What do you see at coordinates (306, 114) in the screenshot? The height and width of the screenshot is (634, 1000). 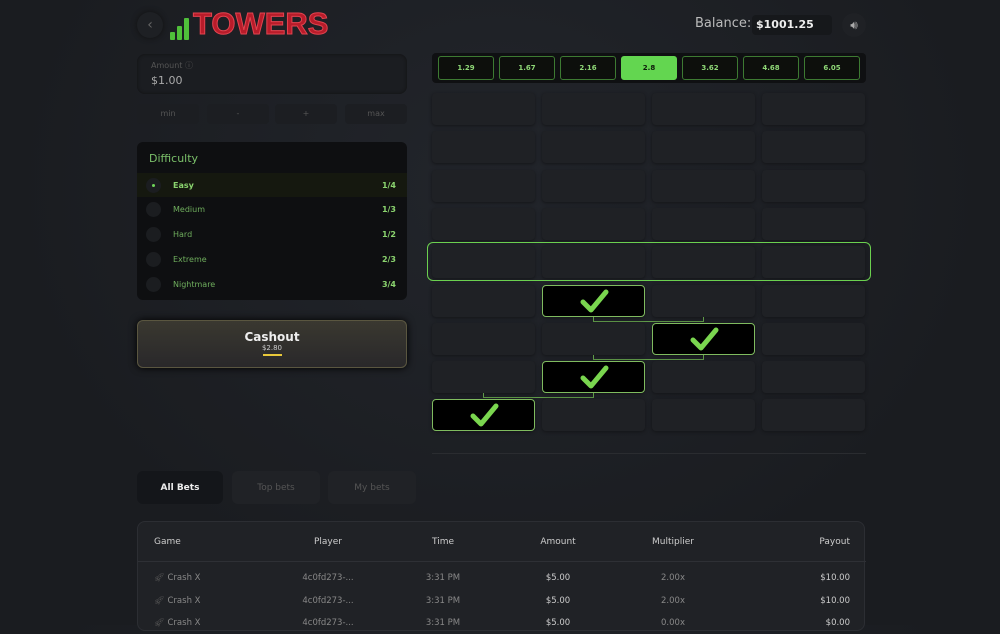 I see `increase-button: +` at bounding box center [306, 114].